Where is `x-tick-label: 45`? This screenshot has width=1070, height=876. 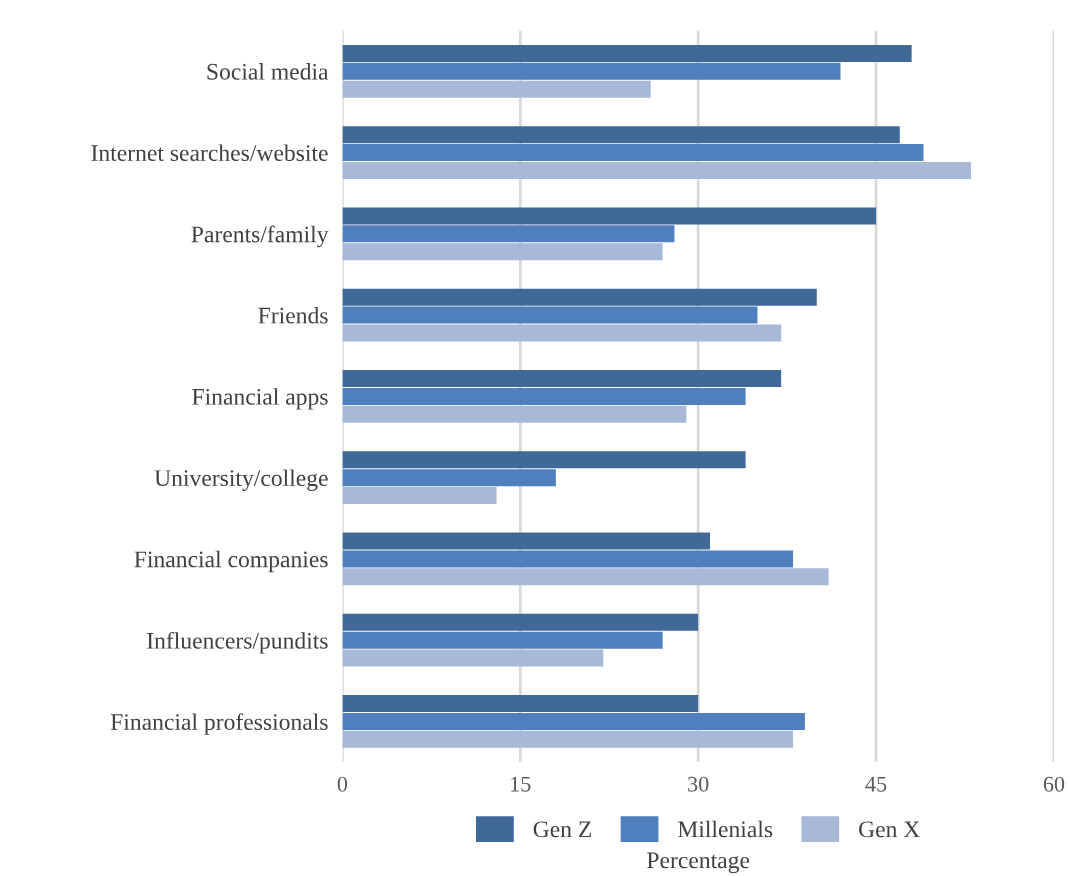
x-tick-label: 45 is located at coordinates (876, 784).